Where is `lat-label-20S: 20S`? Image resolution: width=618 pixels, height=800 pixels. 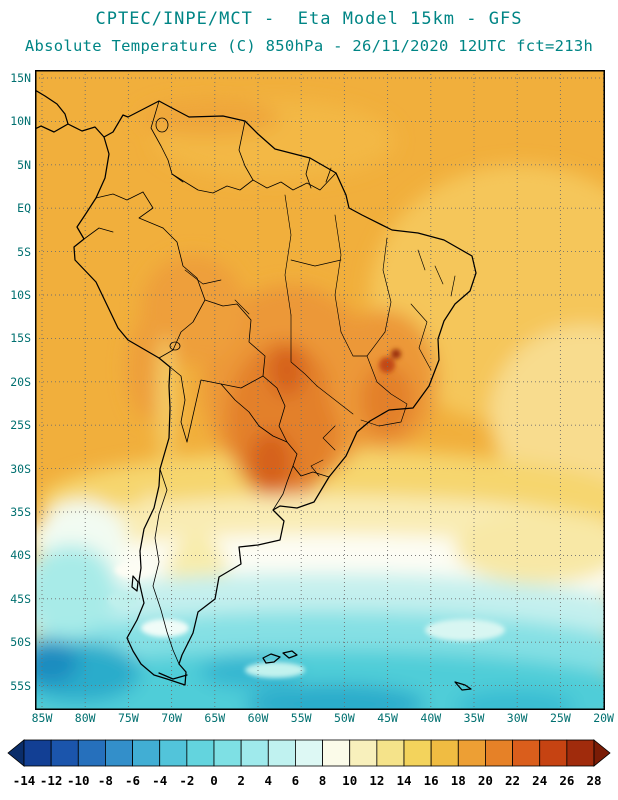 lat-label-20S: 20S is located at coordinates (20, 381).